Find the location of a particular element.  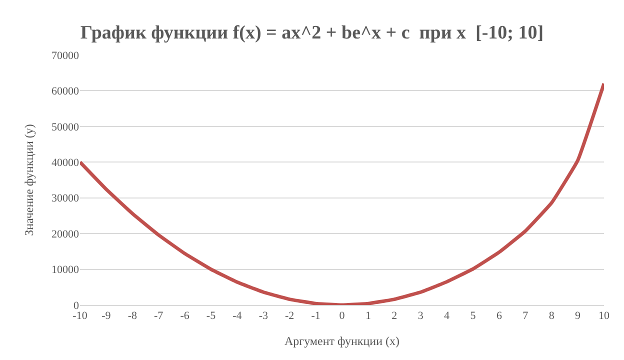

y-tick-label: 40000 is located at coordinates (66, 162).